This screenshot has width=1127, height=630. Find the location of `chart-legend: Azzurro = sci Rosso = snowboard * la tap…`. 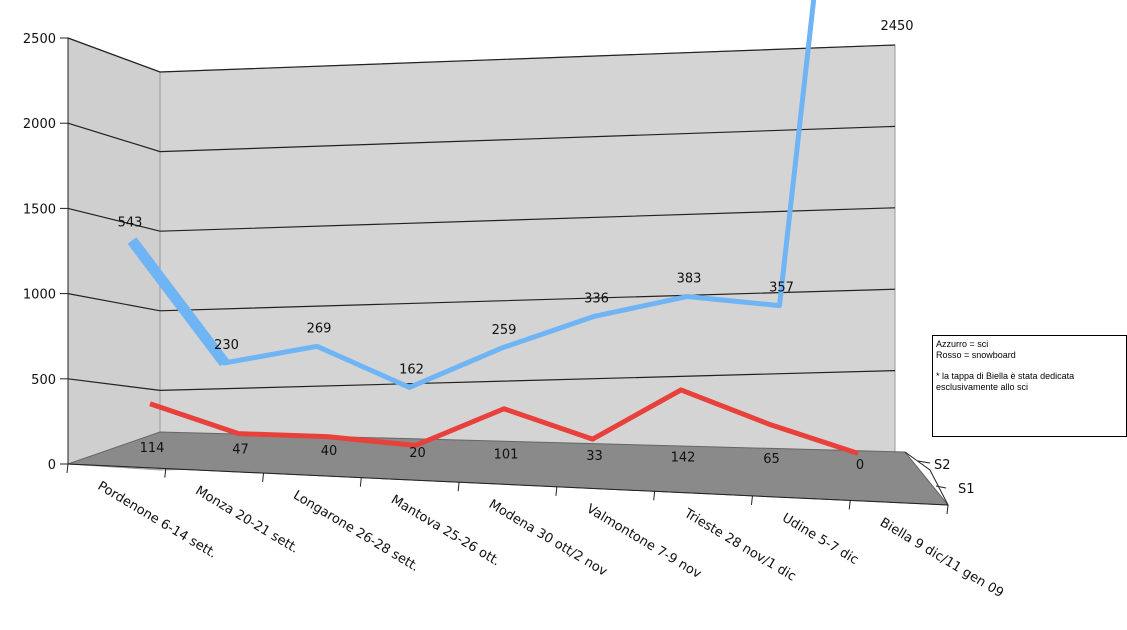

chart-legend: Azzurro = sci Rosso = snowboard * la tap… is located at coordinates (1029, 386).